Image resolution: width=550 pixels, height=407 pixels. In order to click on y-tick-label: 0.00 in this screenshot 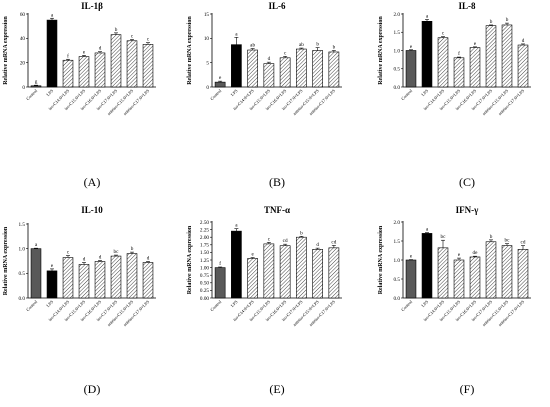, I will do `click(204, 299)`.